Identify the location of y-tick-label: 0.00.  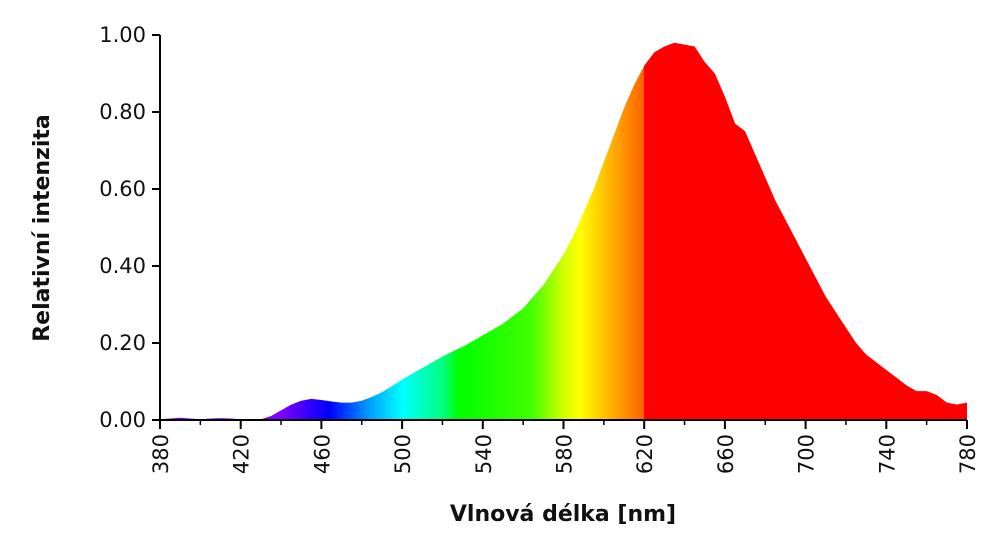
(122, 420).